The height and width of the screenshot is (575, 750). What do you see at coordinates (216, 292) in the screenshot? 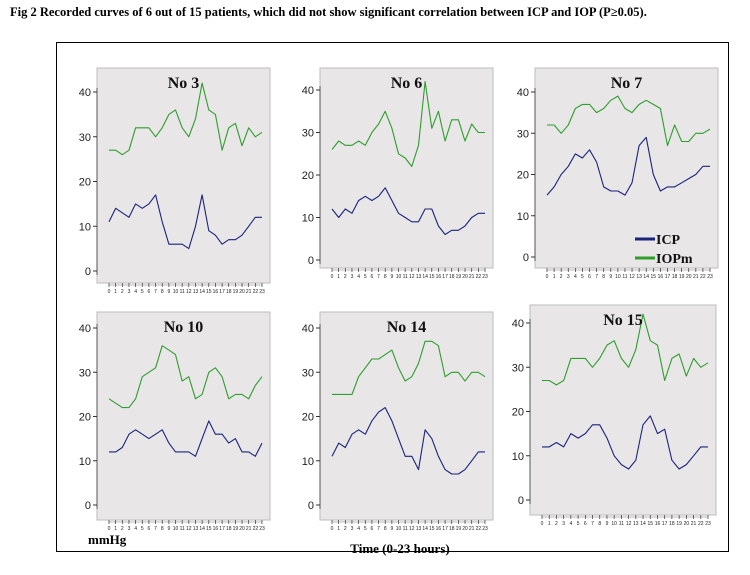
I see `x-tick-label: 16` at bounding box center [216, 292].